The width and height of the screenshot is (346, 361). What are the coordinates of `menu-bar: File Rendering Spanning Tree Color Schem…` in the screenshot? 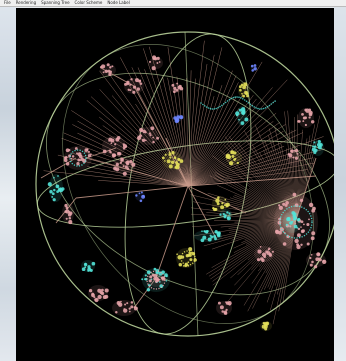 It's located at (173, 3).